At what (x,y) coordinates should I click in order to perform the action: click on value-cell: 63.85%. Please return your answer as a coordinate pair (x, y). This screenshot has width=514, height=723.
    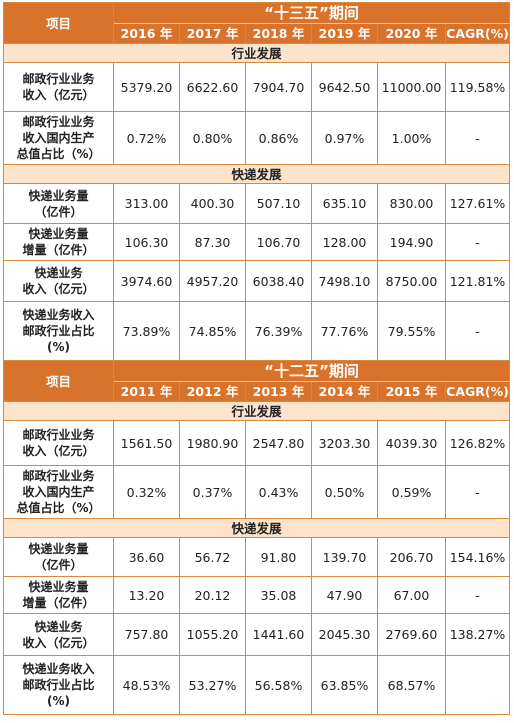
    Looking at the image, I should click on (344, 685).